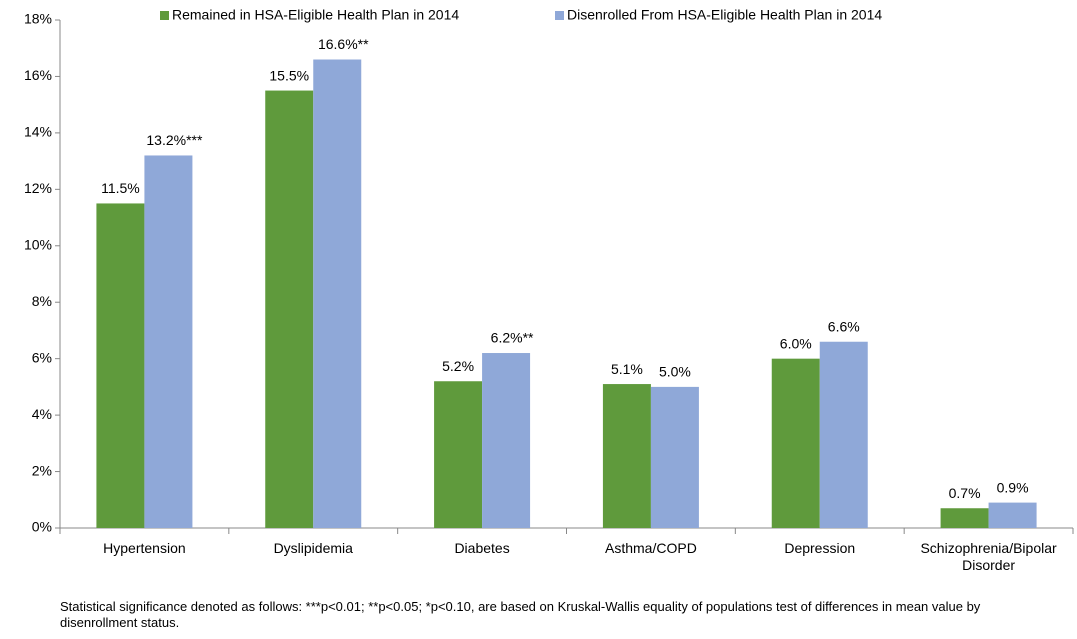 The width and height of the screenshot is (1077, 639). I want to click on y-tick-label: 10%, so click(38, 244).